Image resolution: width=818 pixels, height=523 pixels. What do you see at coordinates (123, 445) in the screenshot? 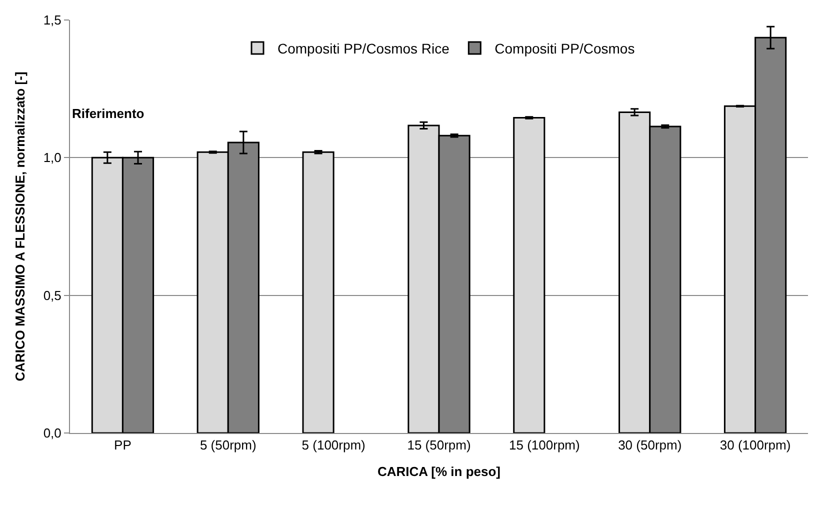
I see `x-tick-label: PP` at bounding box center [123, 445].